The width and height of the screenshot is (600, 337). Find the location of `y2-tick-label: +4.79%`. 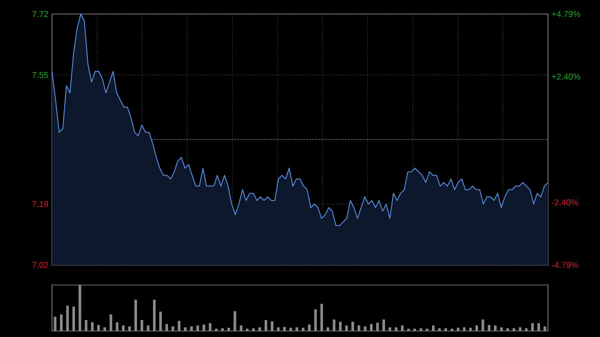

y2-tick-label: +4.79% is located at coordinates (566, 14).